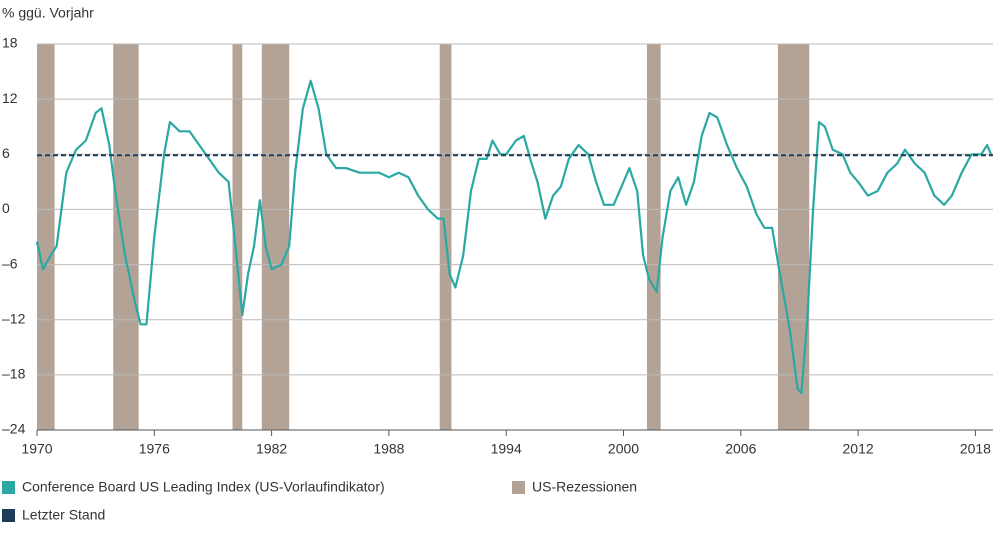 The height and width of the screenshot is (538, 1000). What do you see at coordinates (14, 429) in the screenshot?
I see `y-tick-label: –24` at bounding box center [14, 429].